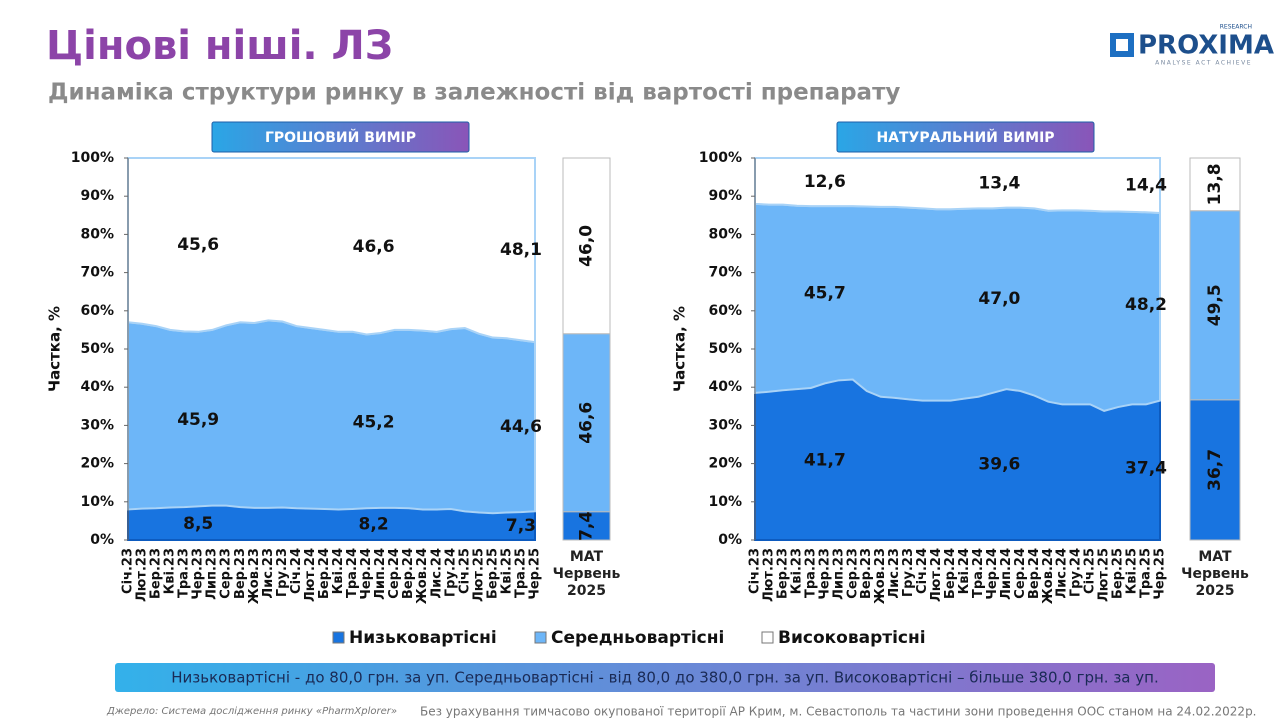  What do you see at coordinates (198, 574) in the screenshot?
I see `x-tick-label: Чер.23` at bounding box center [198, 574].